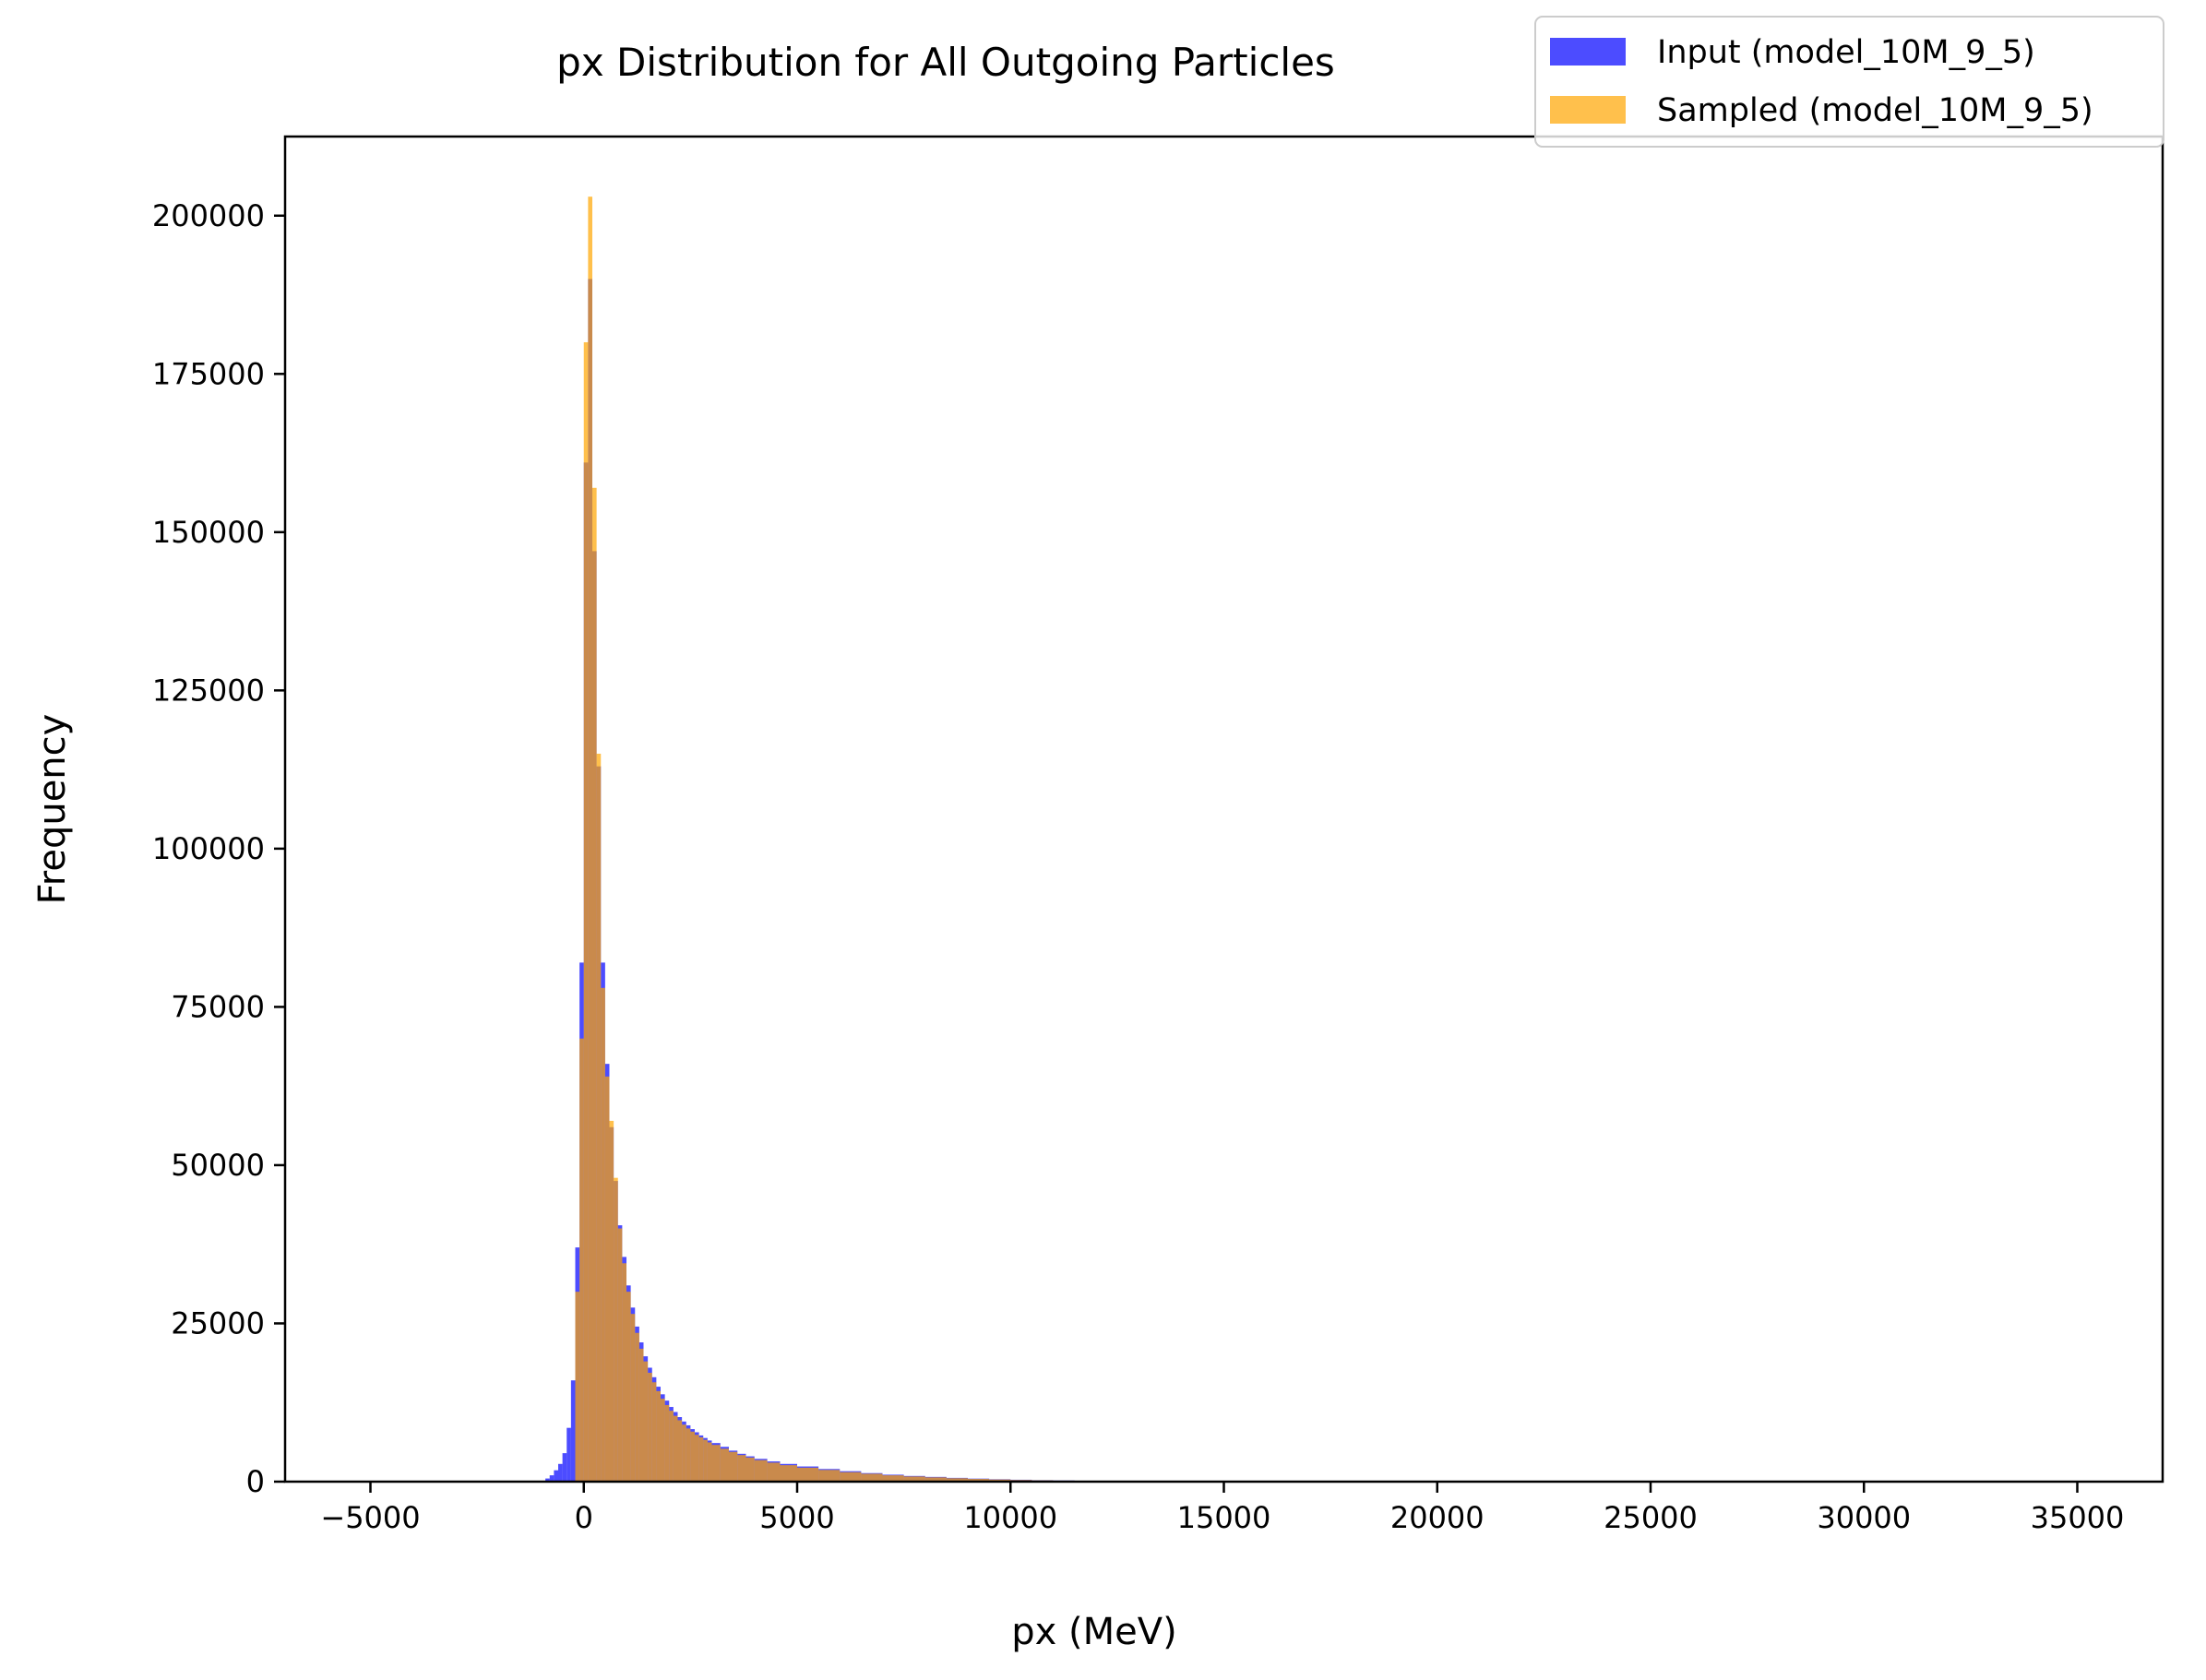 The width and height of the screenshot is (2206, 1680). Describe the element at coordinates (584, 1517) in the screenshot. I see `x-tick-label: 0` at that location.